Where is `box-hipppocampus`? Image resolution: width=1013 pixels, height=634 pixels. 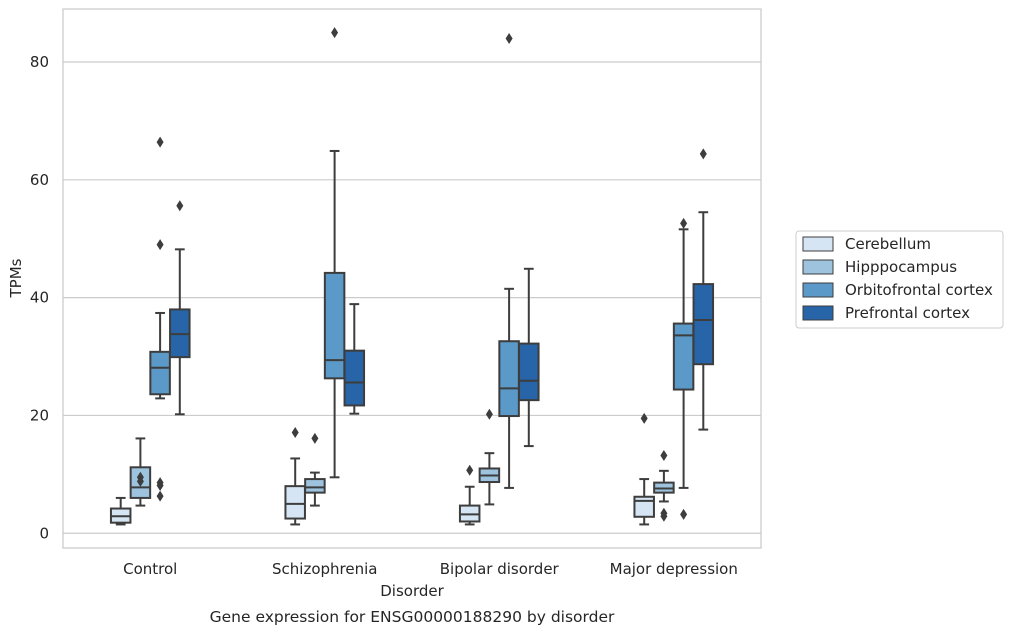 box-hipppocampus is located at coordinates (315, 486).